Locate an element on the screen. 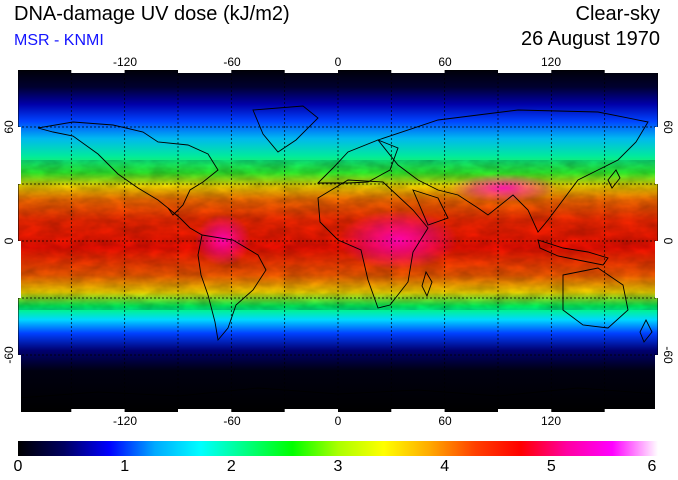 Image resolution: width=678 pixels, height=480 pixels. colorbar-tick-label: 5 is located at coordinates (551, 466).